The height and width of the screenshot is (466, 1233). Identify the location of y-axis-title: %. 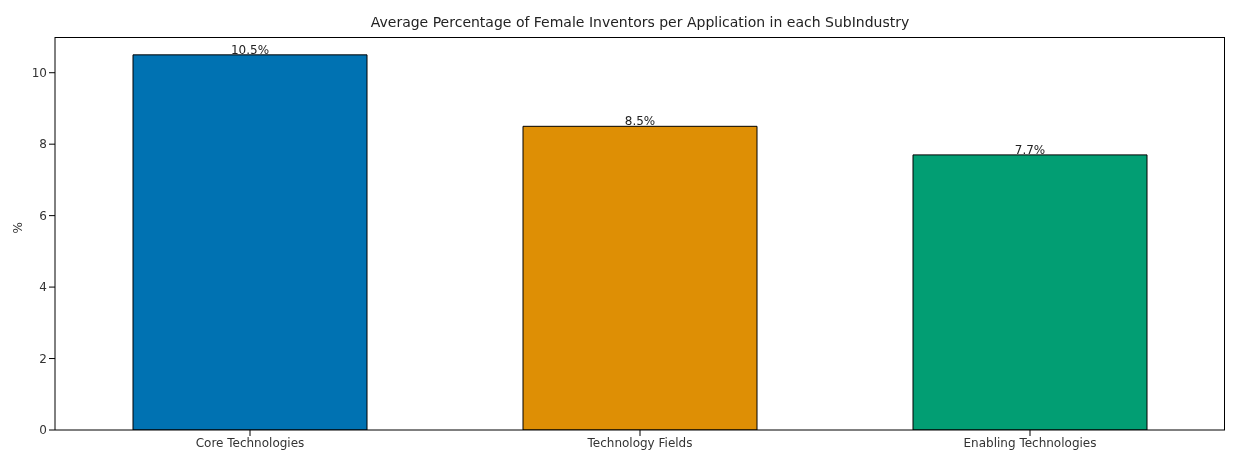
(18, 228).